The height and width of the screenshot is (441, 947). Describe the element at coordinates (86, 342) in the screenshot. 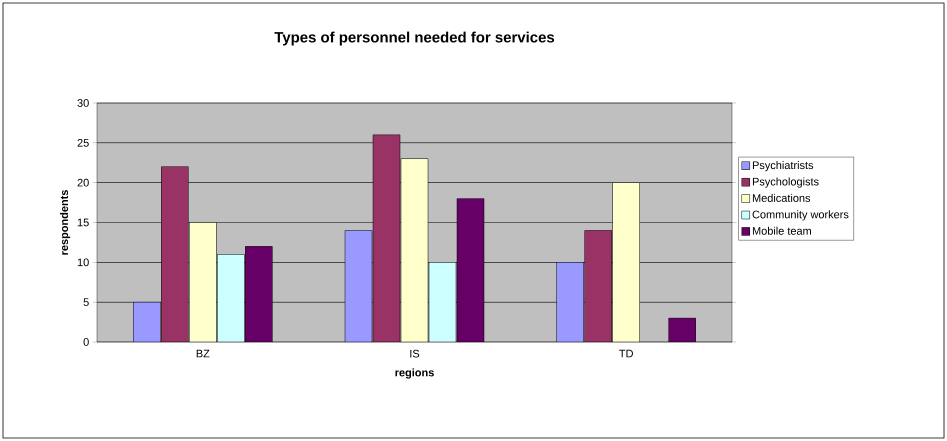

I see `y-tick-label: 0` at that location.